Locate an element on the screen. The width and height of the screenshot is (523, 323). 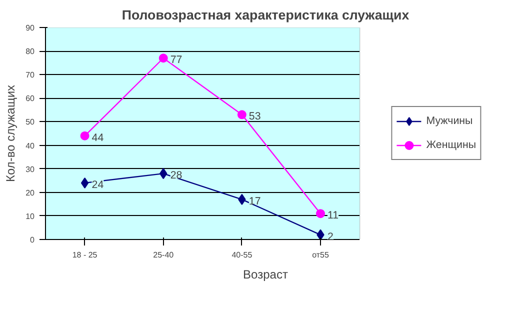
x-tick-label: 40-55 is located at coordinates (242, 255).